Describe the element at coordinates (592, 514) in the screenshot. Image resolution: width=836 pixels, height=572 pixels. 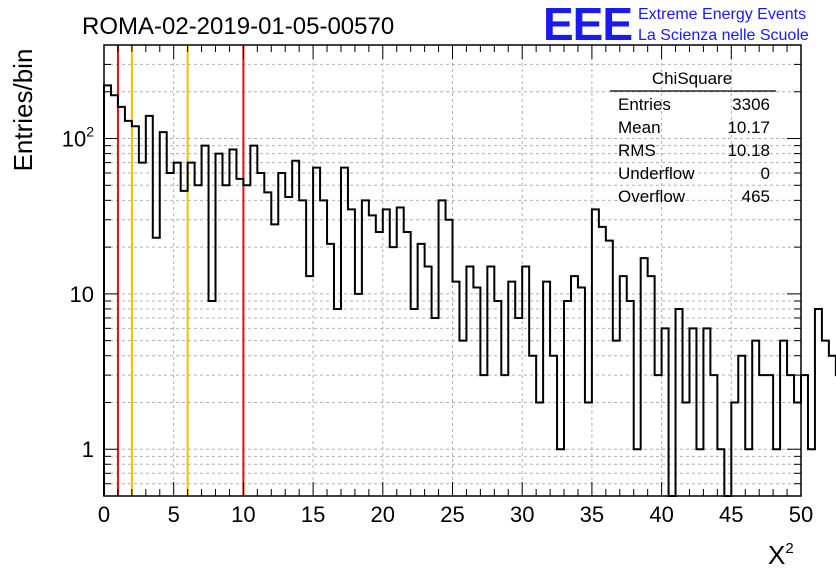
I see `x-tick-label: 35` at that location.